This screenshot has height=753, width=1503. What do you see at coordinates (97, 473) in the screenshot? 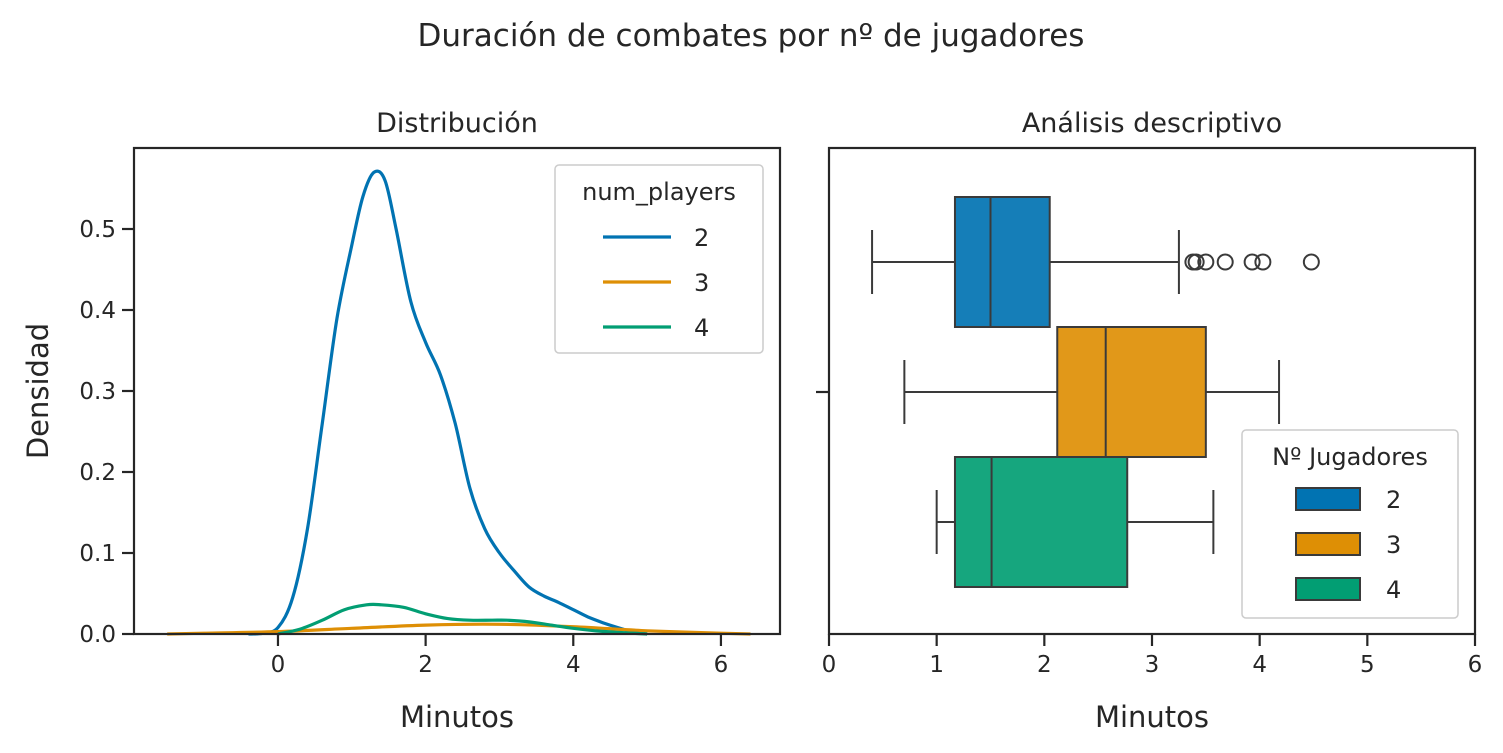
I see `kde-y-tick-label: 0.2` at bounding box center [97, 473].